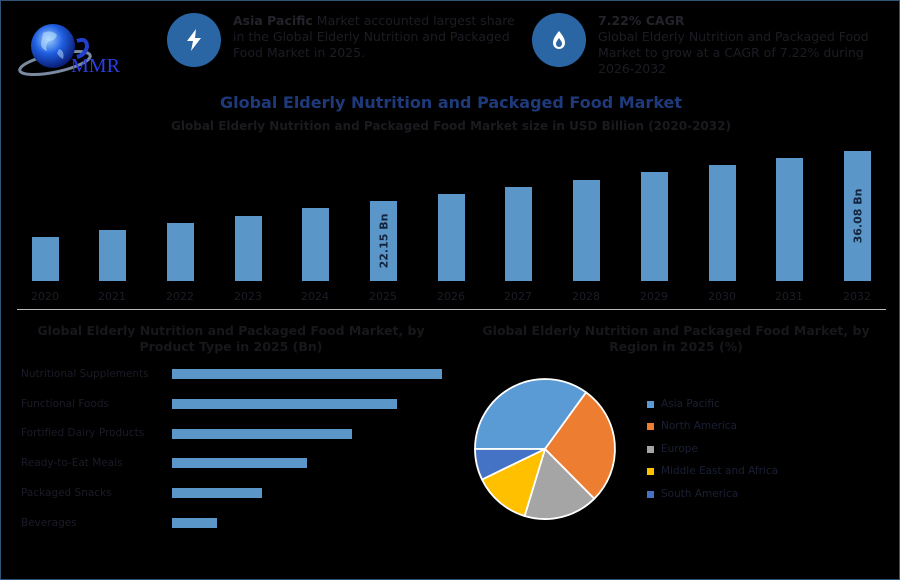 This screenshot has height=580, width=900. I want to click on legend-item-asia-pacific: Asia Pacific, so click(683, 404).